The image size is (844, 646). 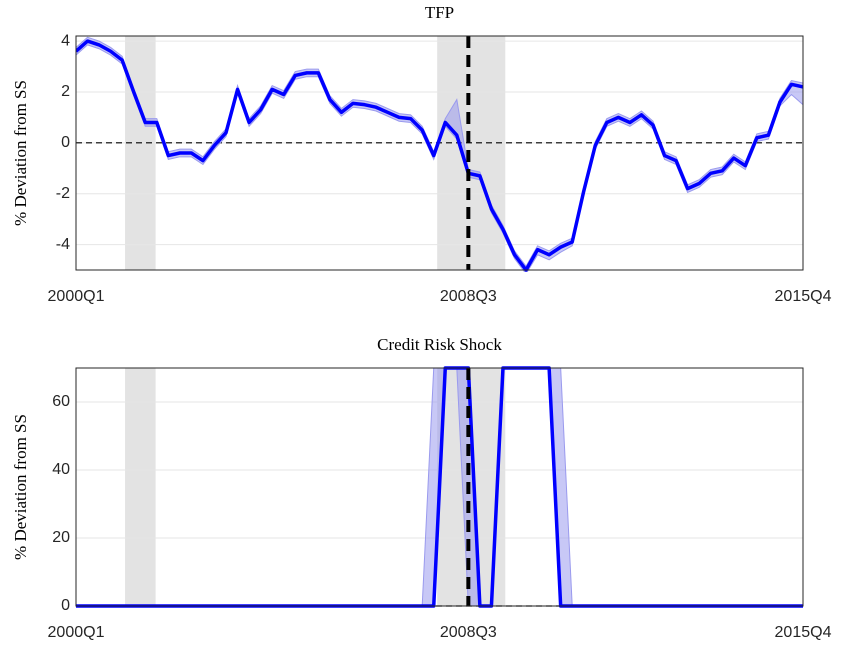 I want to click on y-tick-label: 2, so click(x=65, y=91).